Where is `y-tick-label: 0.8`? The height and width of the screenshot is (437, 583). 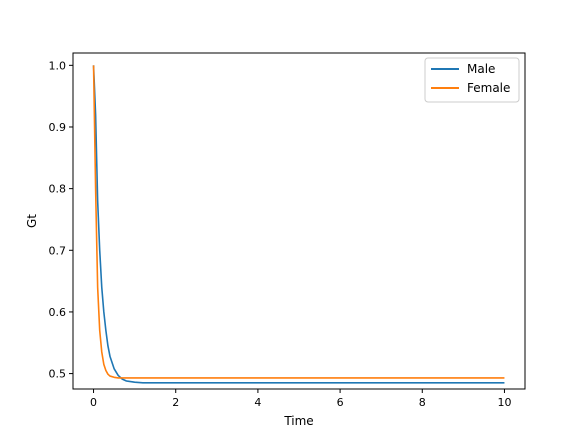 y-tick-label: 0.8 is located at coordinates (58, 189).